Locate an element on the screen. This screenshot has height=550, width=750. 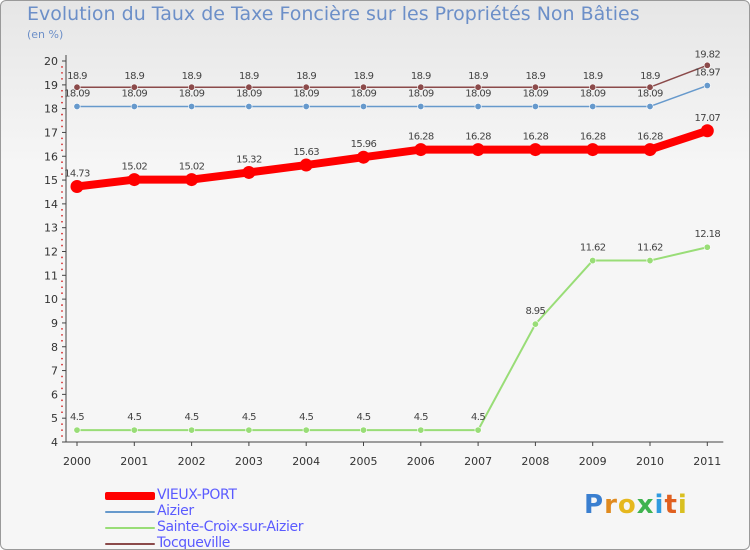
series-aizier is located at coordinates (392, 96).